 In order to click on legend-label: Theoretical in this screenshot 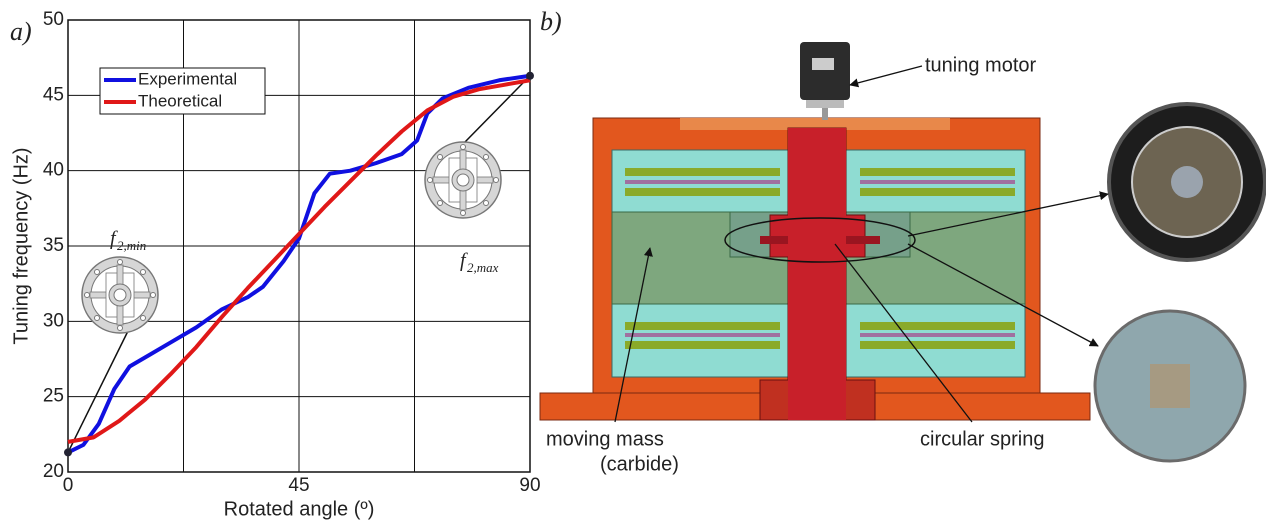, I will do `click(180, 100)`.